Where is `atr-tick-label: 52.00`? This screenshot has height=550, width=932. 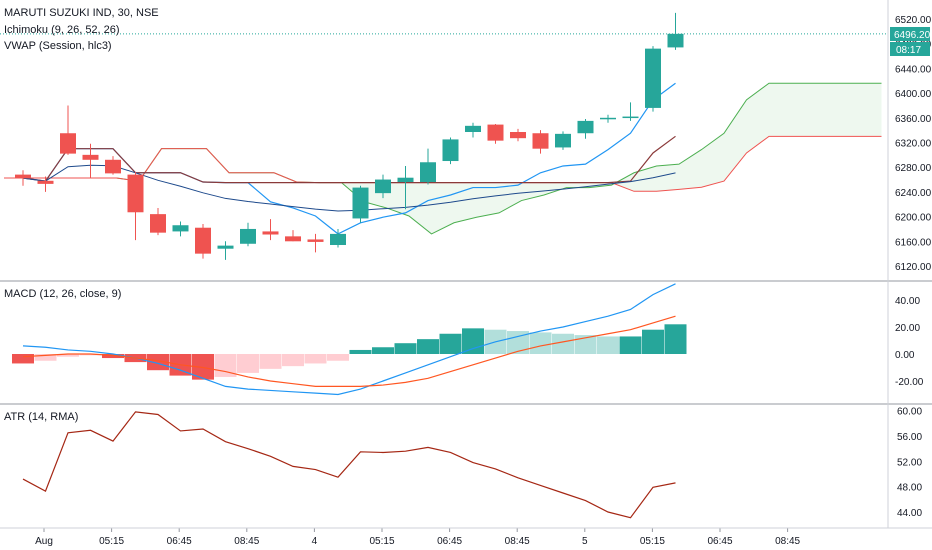
atr-tick-label: 52.00 is located at coordinates (909, 462).